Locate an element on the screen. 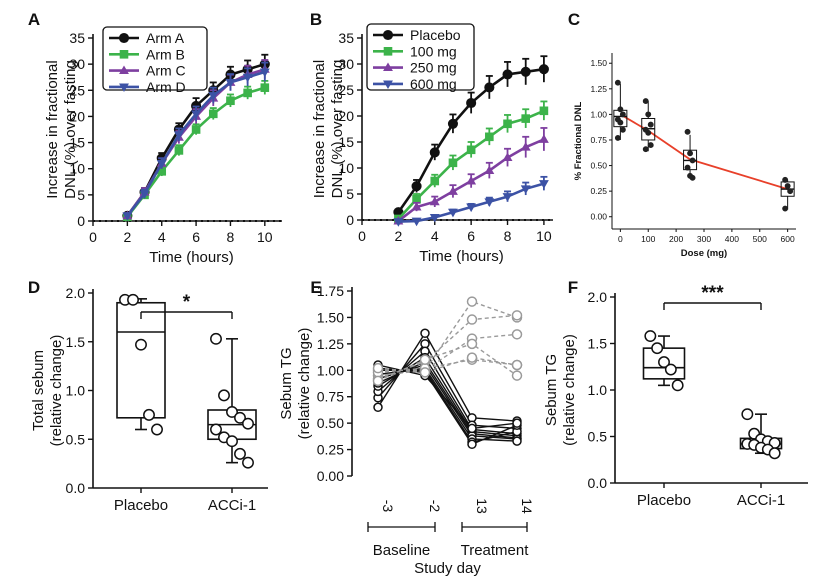 This screenshot has height=578, width=821. y-tick-label: 35 is located at coordinates (346, 38).